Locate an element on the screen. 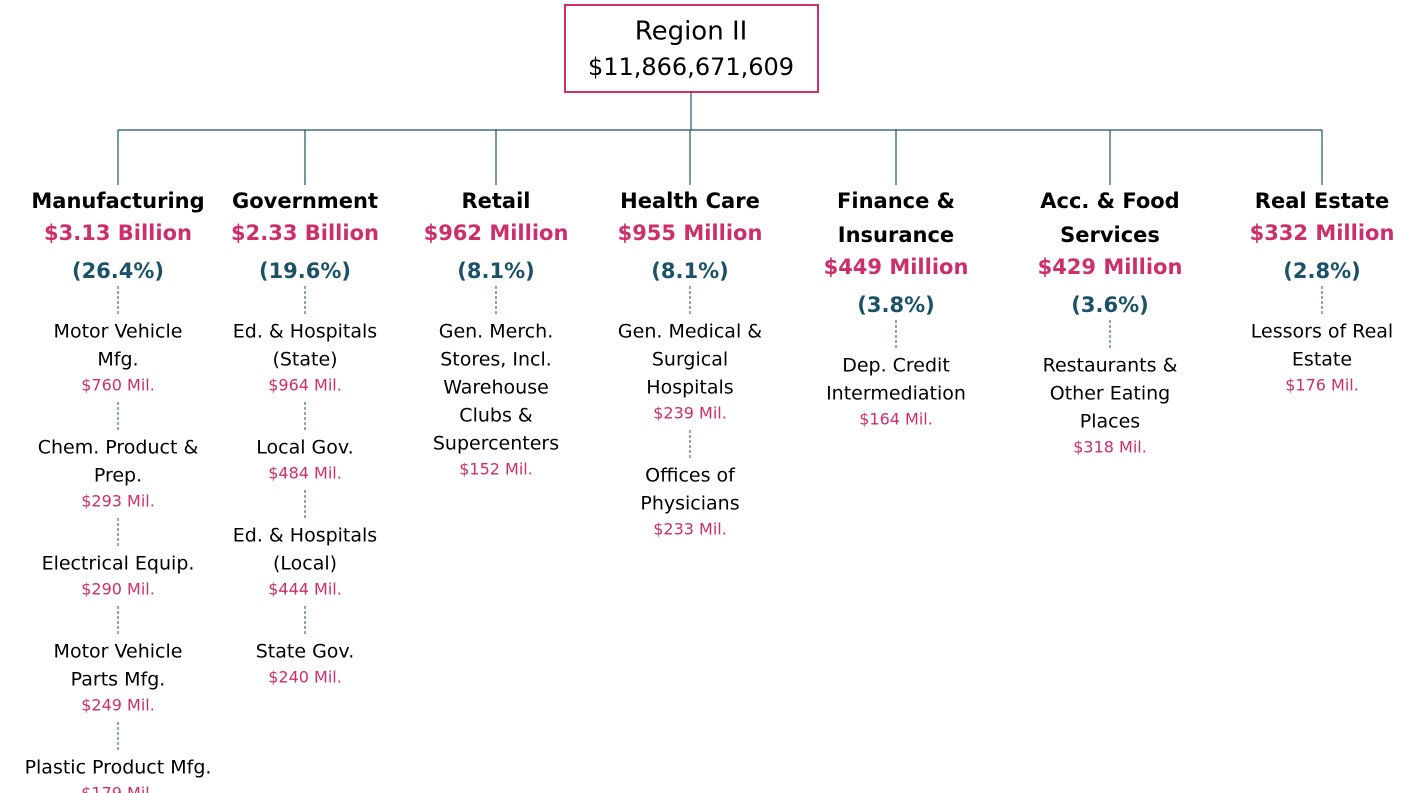 Image resolution: width=1416 pixels, height=793 pixels. sub-name: Offices of is located at coordinates (690, 476).